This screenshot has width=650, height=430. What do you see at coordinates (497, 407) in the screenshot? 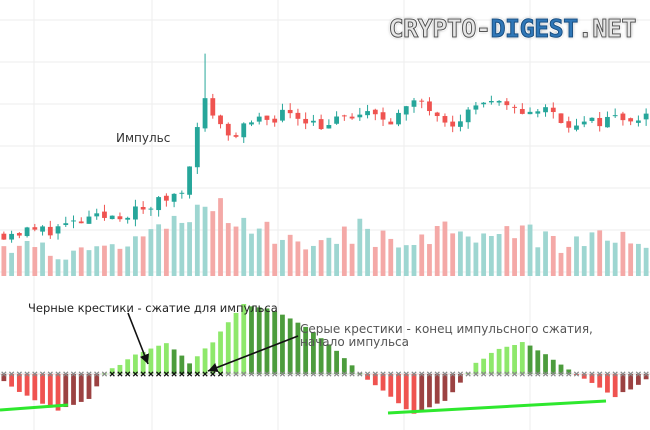
I see `trend-line-right` at bounding box center [497, 407].